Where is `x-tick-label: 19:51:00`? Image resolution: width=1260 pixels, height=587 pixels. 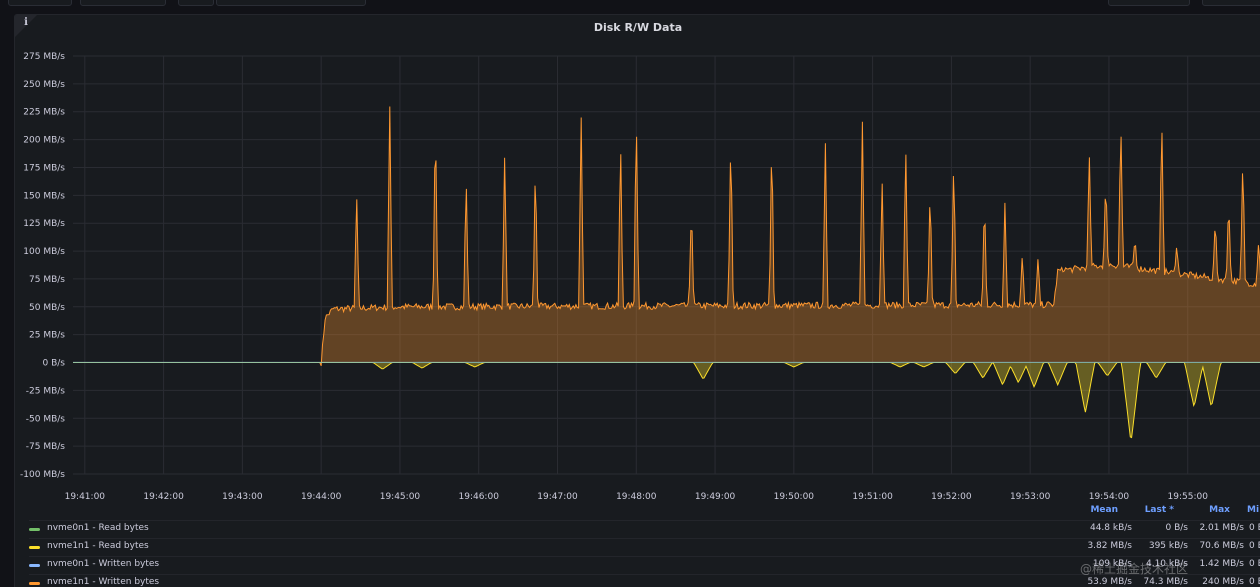
x-tick-label: 19:51:00 is located at coordinates (872, 497).